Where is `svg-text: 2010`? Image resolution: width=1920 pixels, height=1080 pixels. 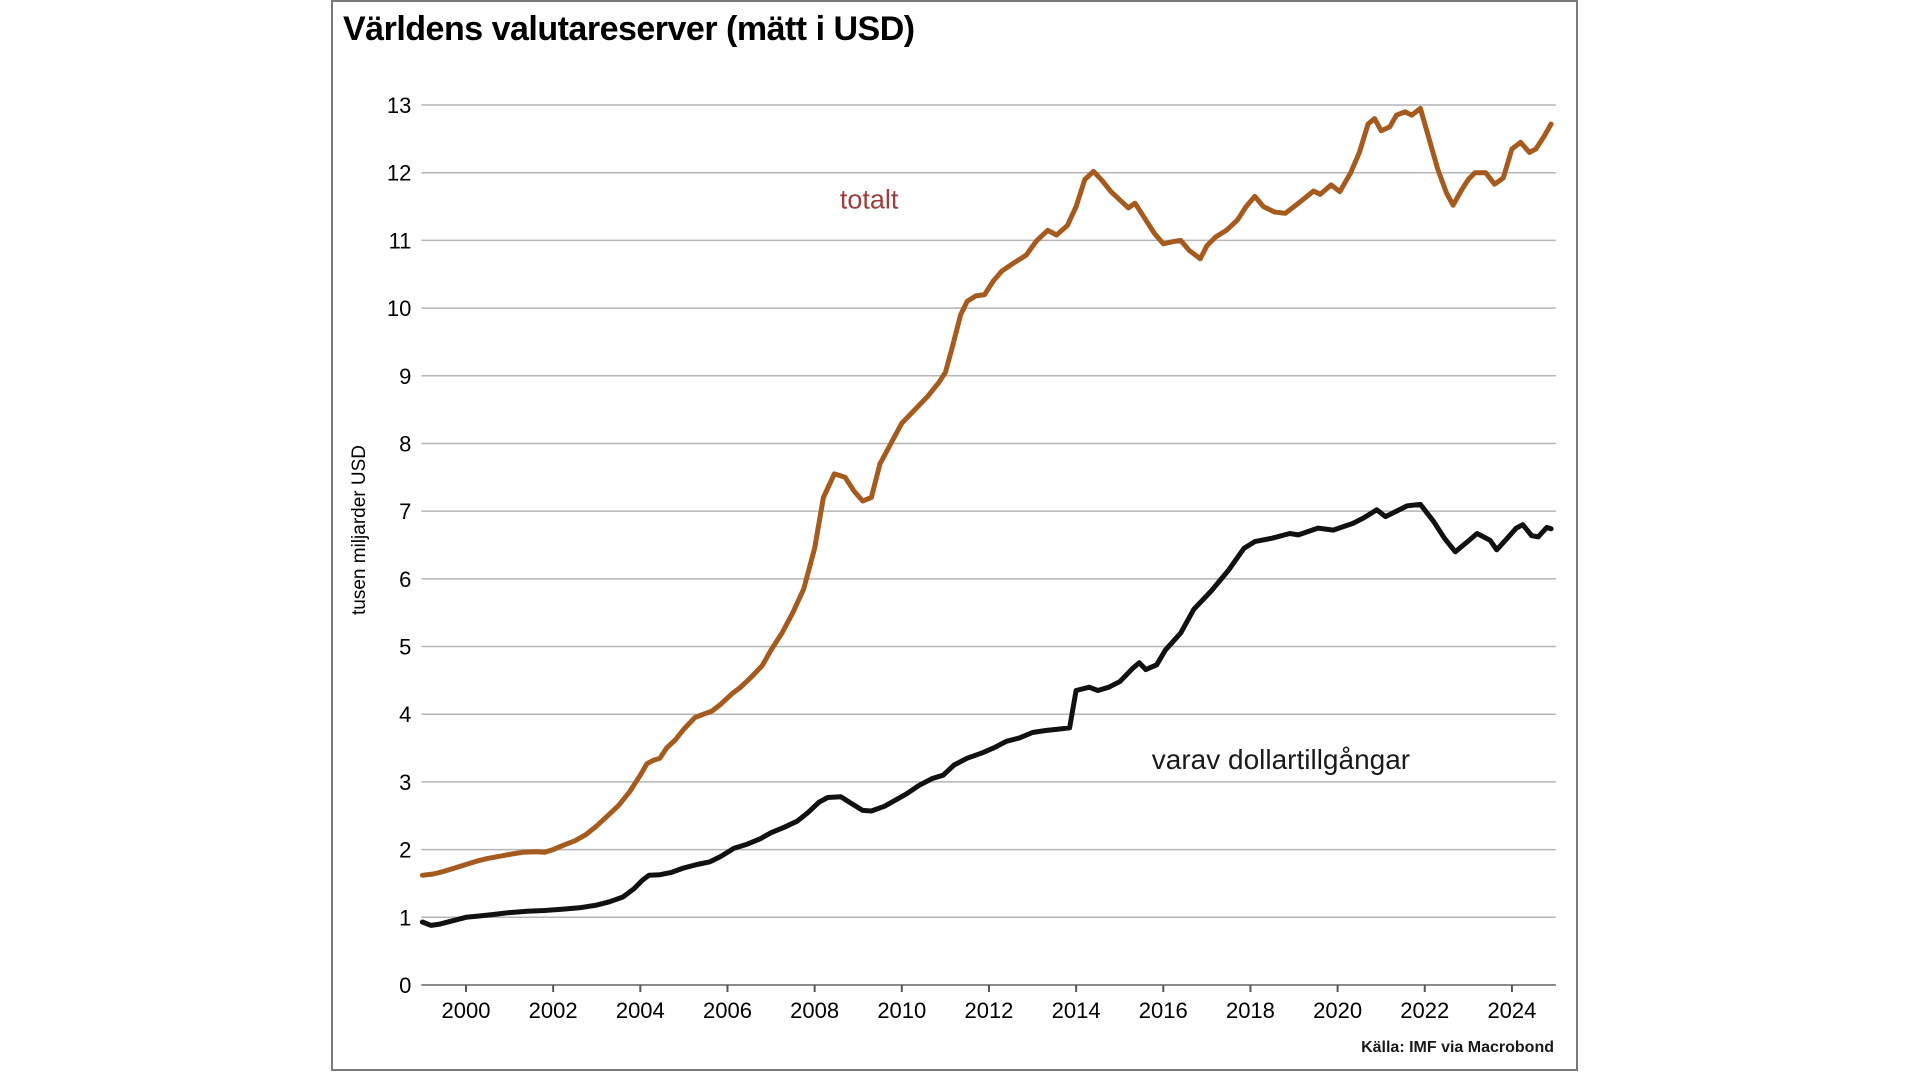 svg-text: 2010 is located at coordinates (901, 1010).